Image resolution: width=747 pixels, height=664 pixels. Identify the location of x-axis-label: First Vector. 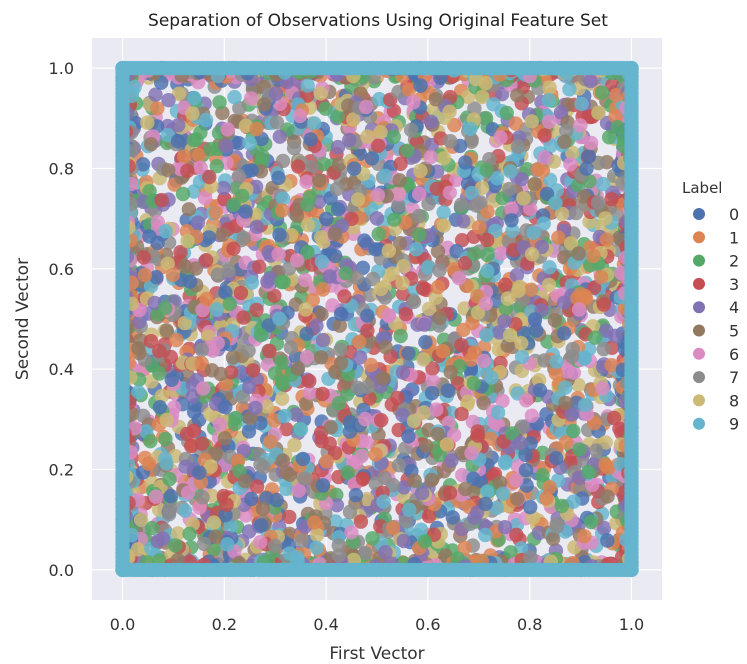
(376, 654).